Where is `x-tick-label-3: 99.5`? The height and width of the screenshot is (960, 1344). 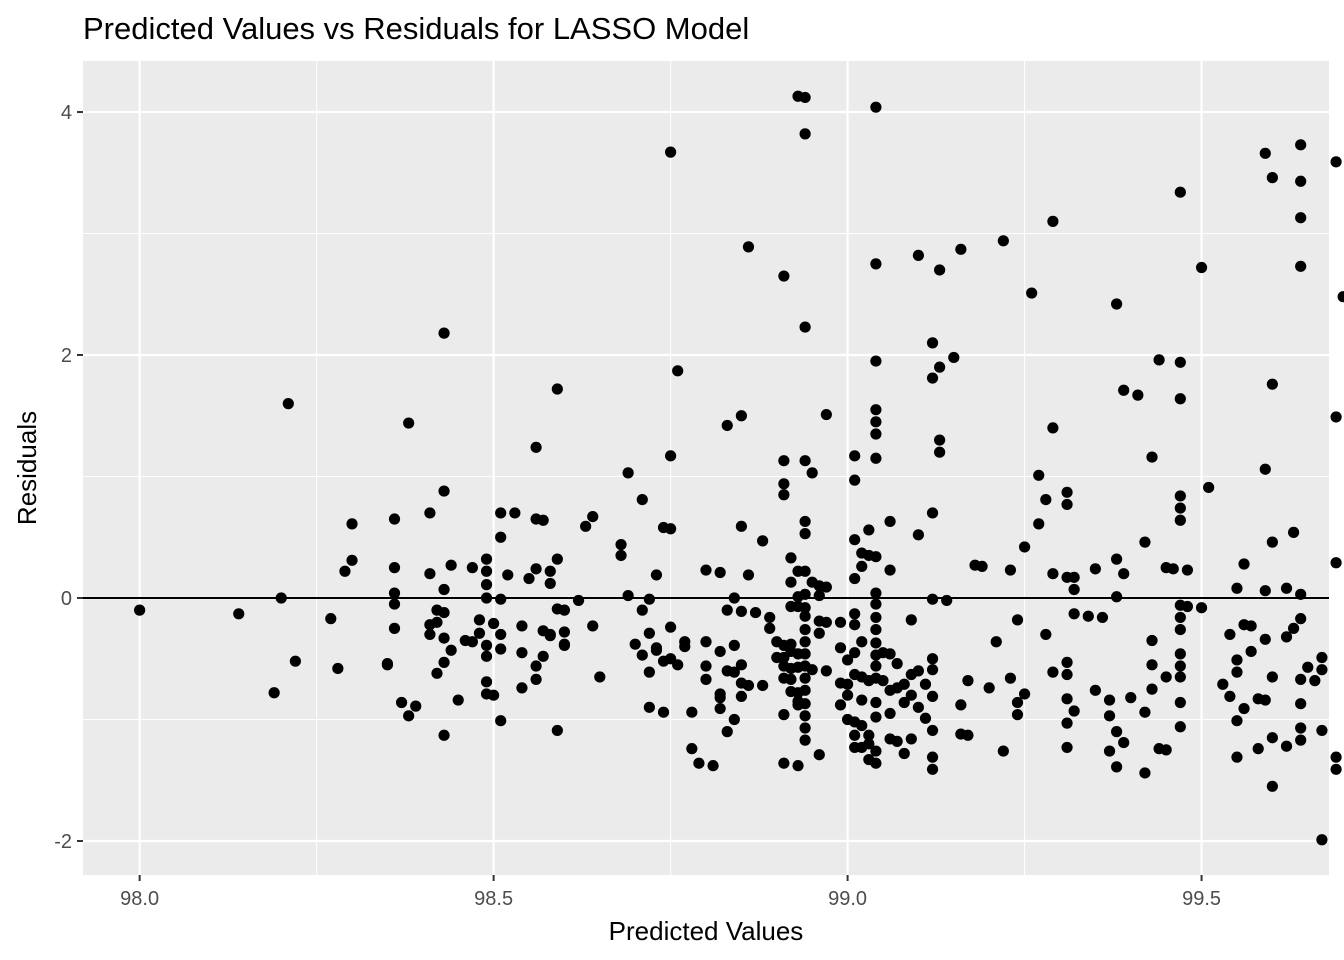 x-tick-label-3: 99.5 is located at coordinates (1201, 899).